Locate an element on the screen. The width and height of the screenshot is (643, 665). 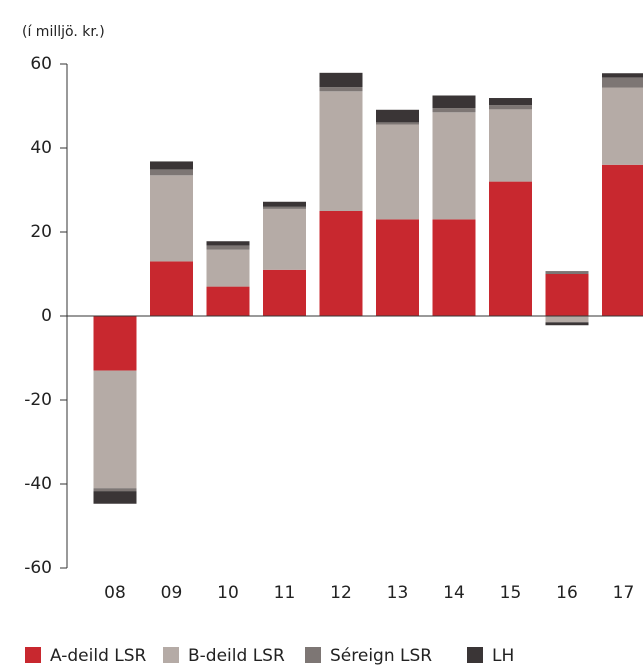
y-tick-label: 40 is located at coordinates (41, 148).